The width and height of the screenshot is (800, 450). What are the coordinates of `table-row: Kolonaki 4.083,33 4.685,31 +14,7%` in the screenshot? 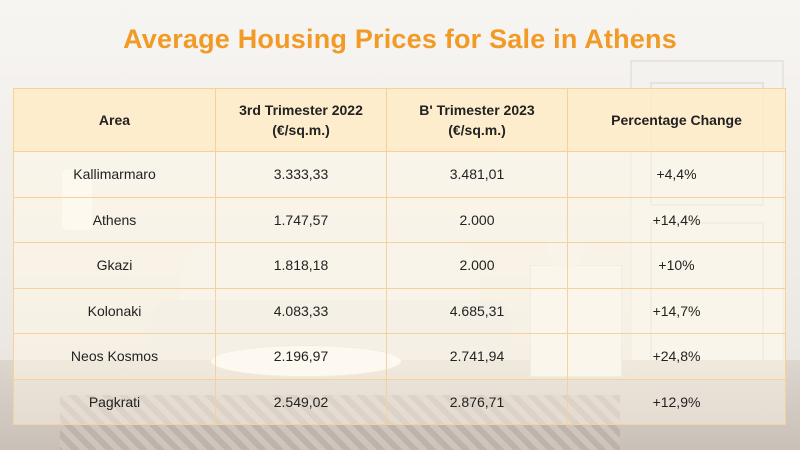 It's located at (399, 310).